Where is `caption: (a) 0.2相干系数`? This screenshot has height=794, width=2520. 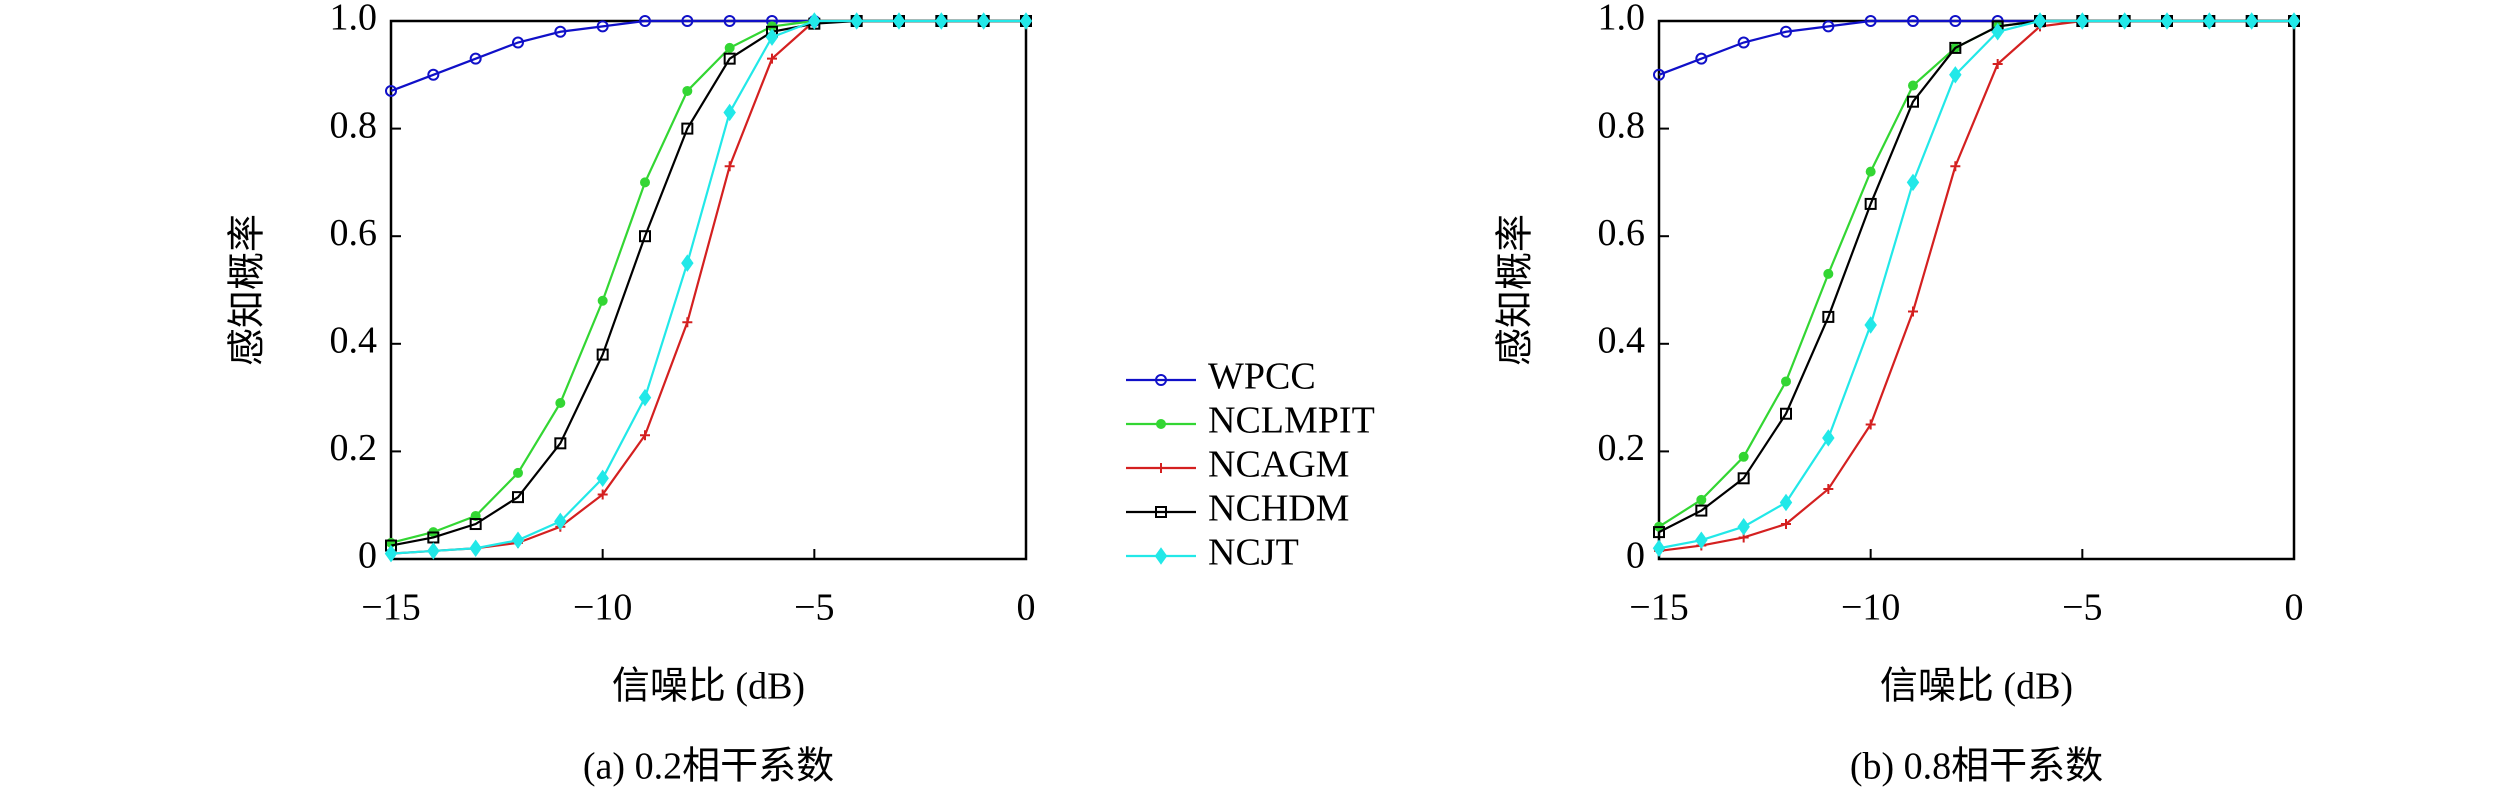
caption: (a) 0.2相干系数 is located at coordinates (708, 767).